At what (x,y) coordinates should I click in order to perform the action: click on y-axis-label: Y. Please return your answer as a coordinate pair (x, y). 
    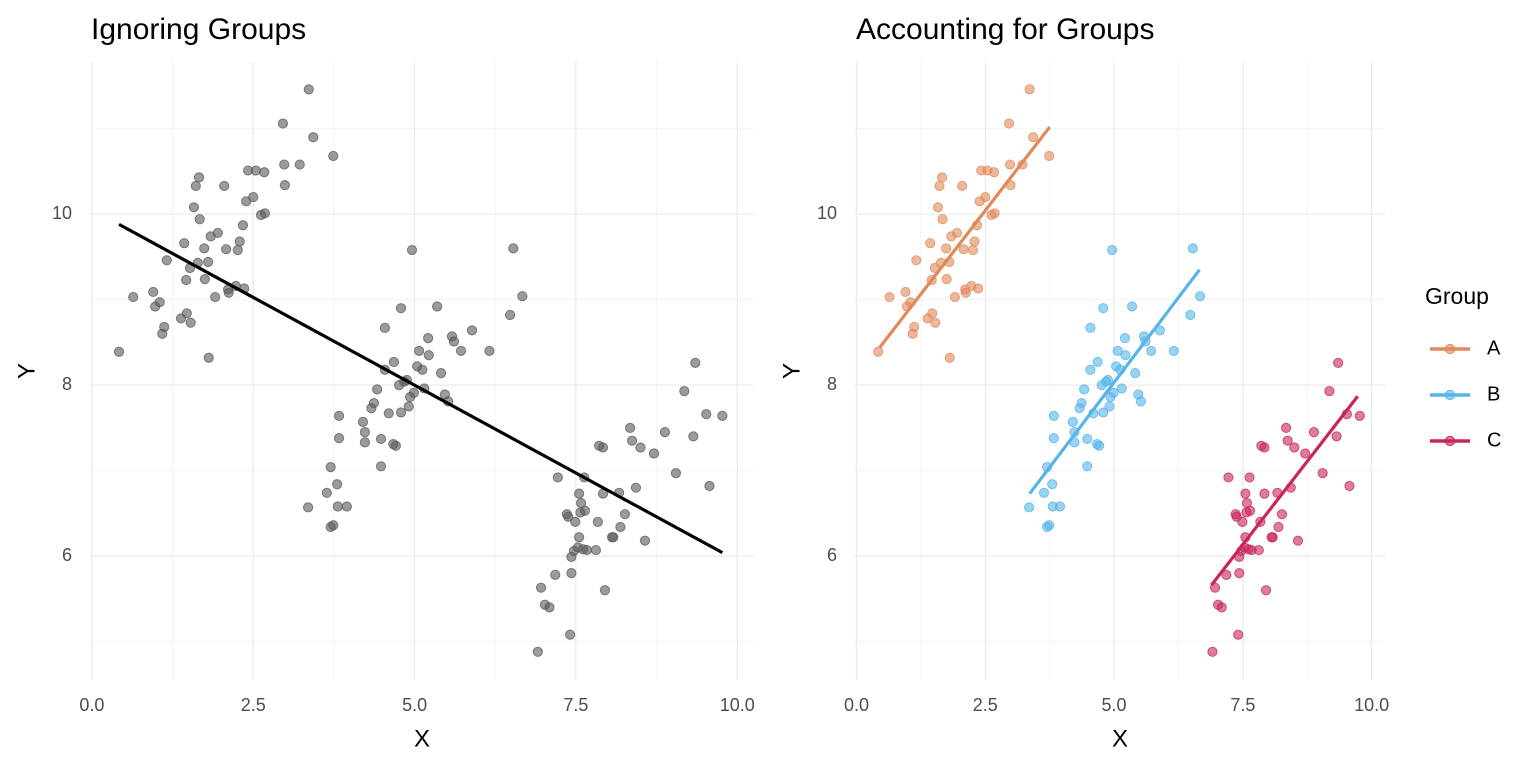
    Looking at the image, I should click on (791, 371).